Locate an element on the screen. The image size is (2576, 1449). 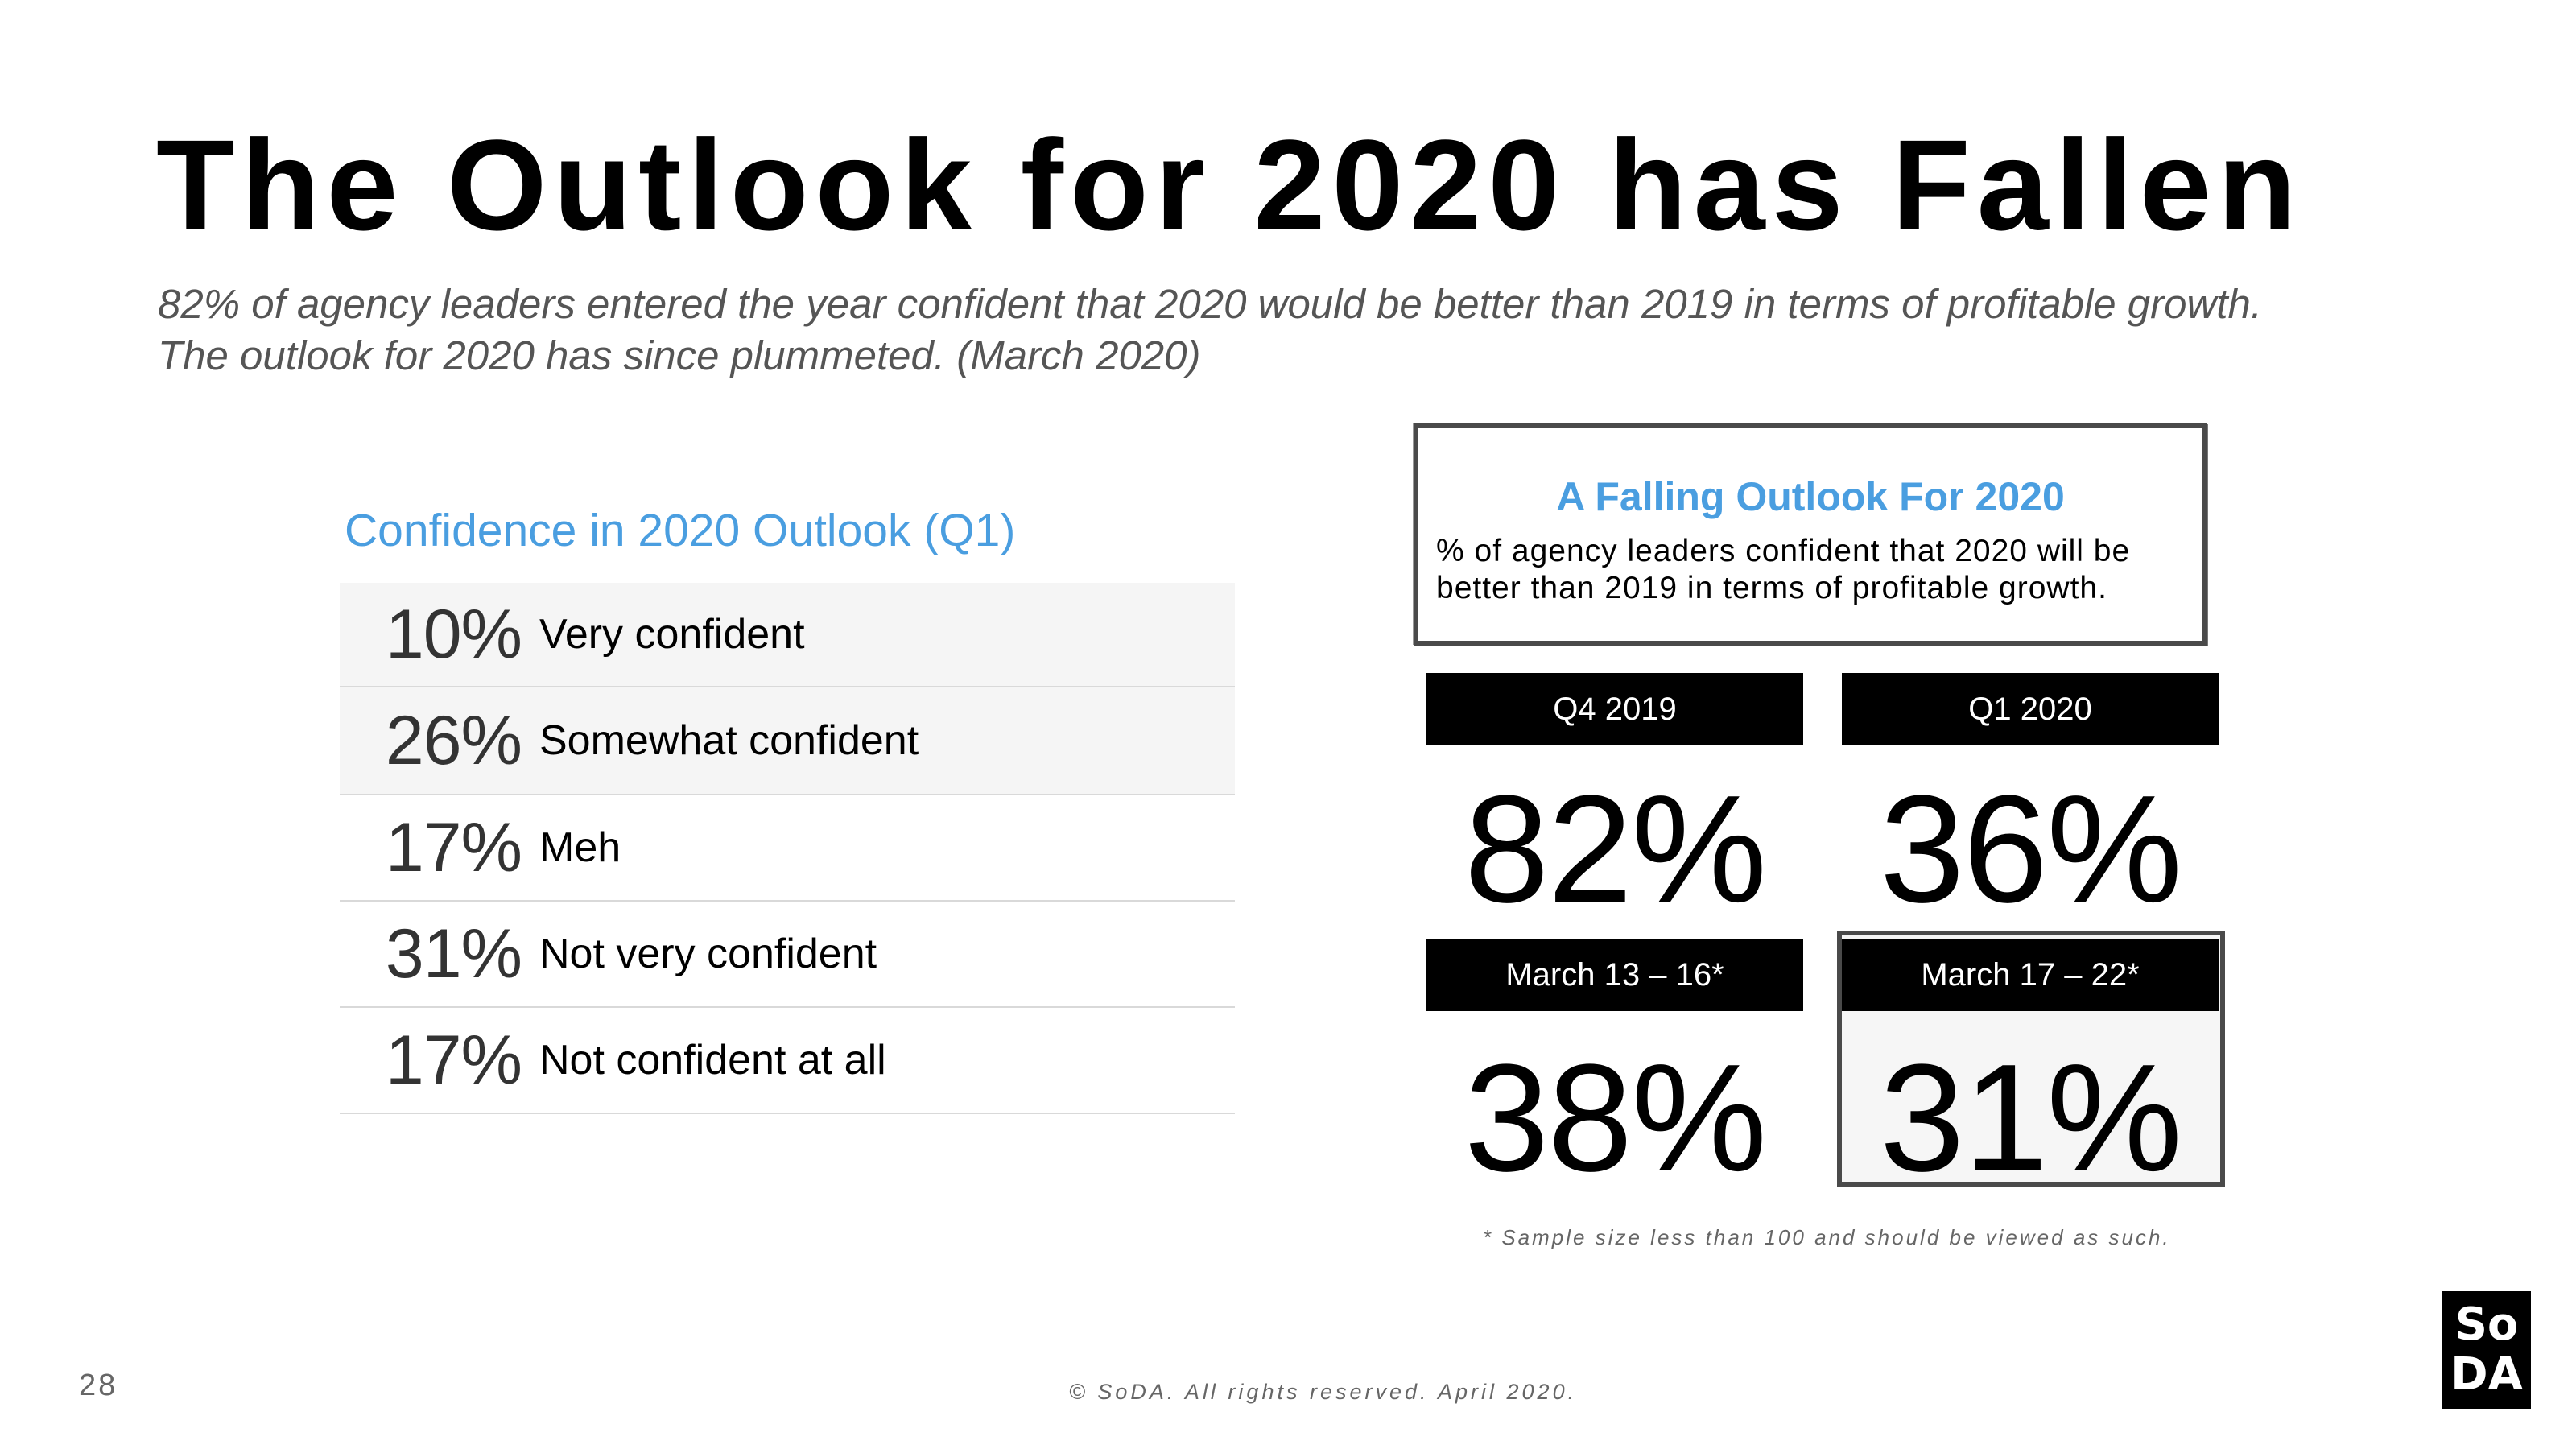
period-value-q1-2020: 36% is located at coordinates (2030, 849).